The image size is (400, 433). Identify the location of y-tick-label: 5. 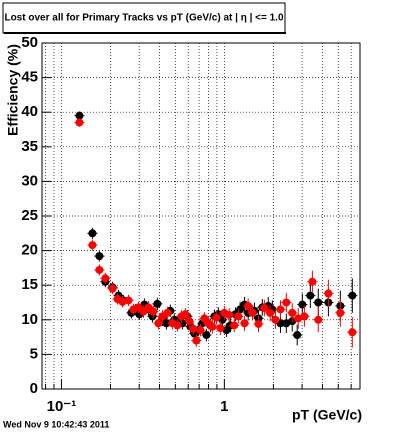
(34, 353).